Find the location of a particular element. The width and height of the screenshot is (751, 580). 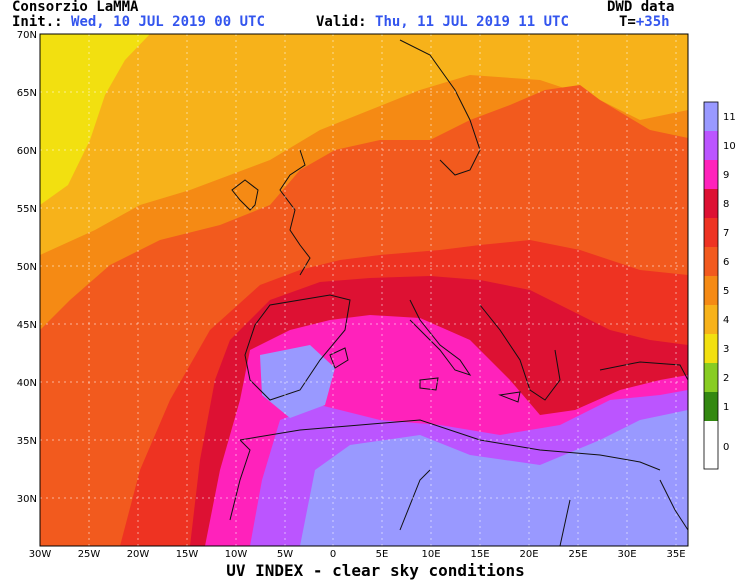

init-time: Init.: Wed, 10 JUL 2019 00 UTC is located at coordinates (138, 22).